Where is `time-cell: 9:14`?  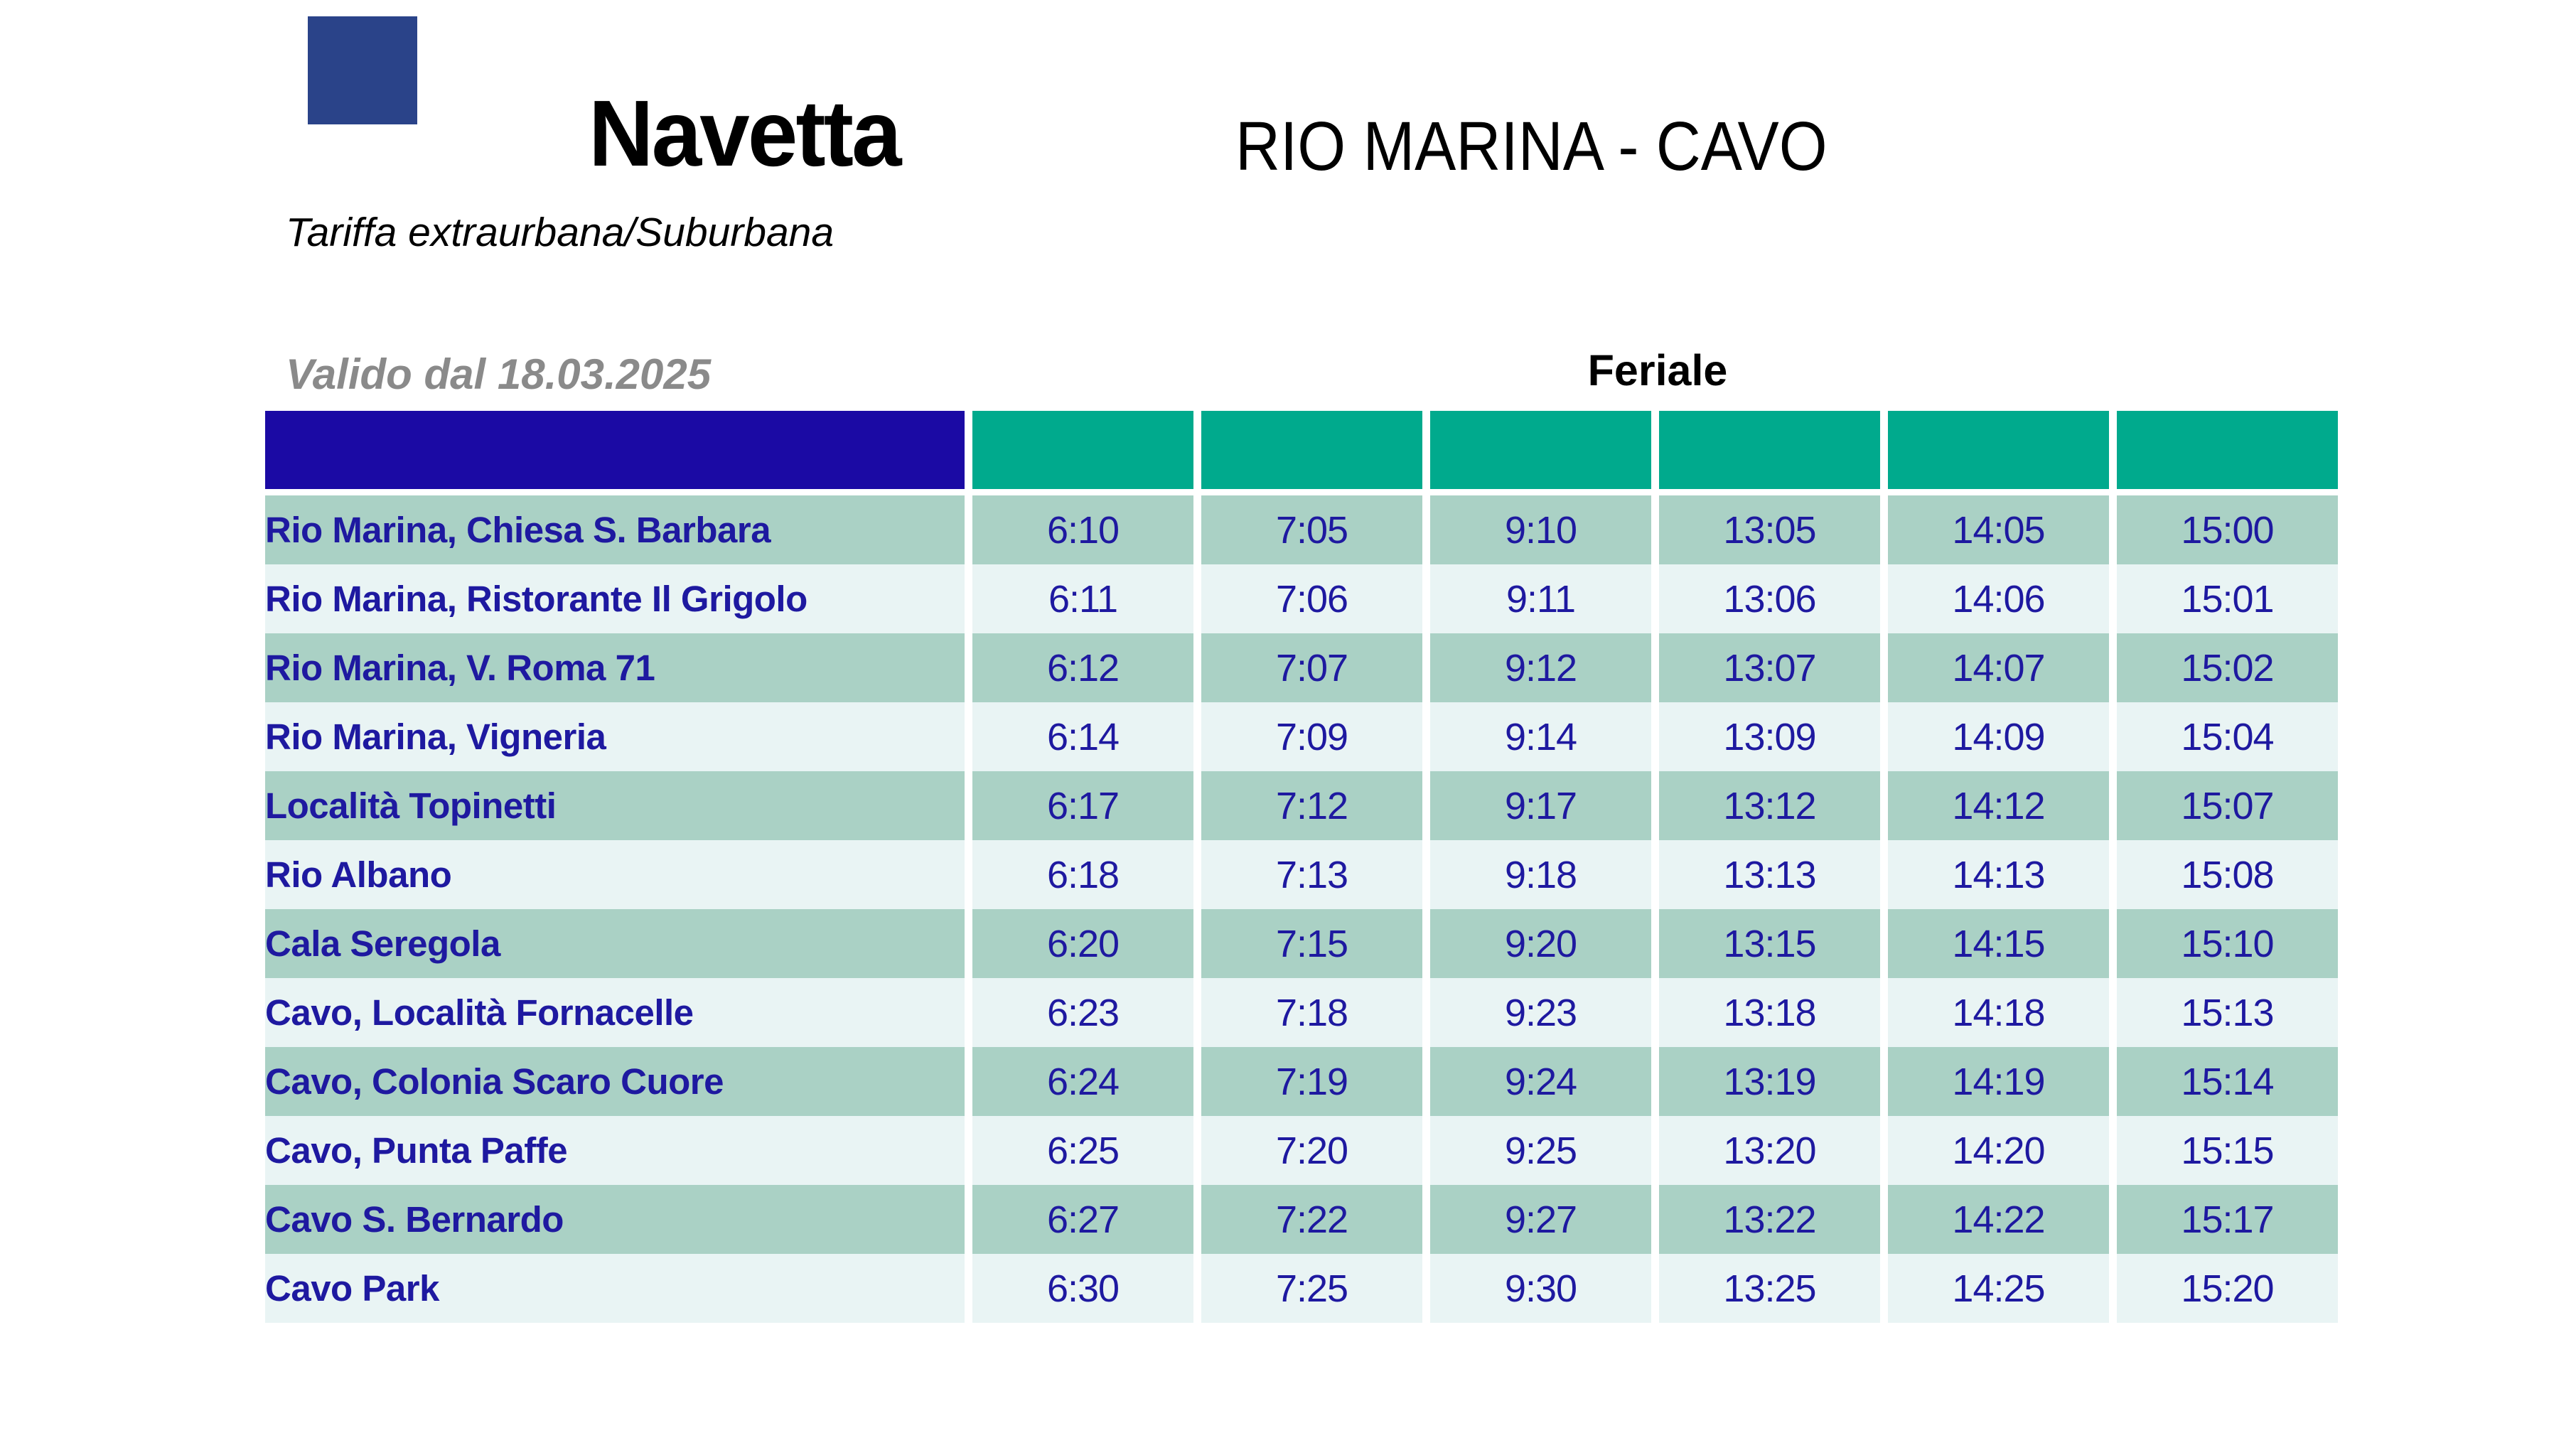
time-cell: 9:14 is located at coordinates (1540, 737).